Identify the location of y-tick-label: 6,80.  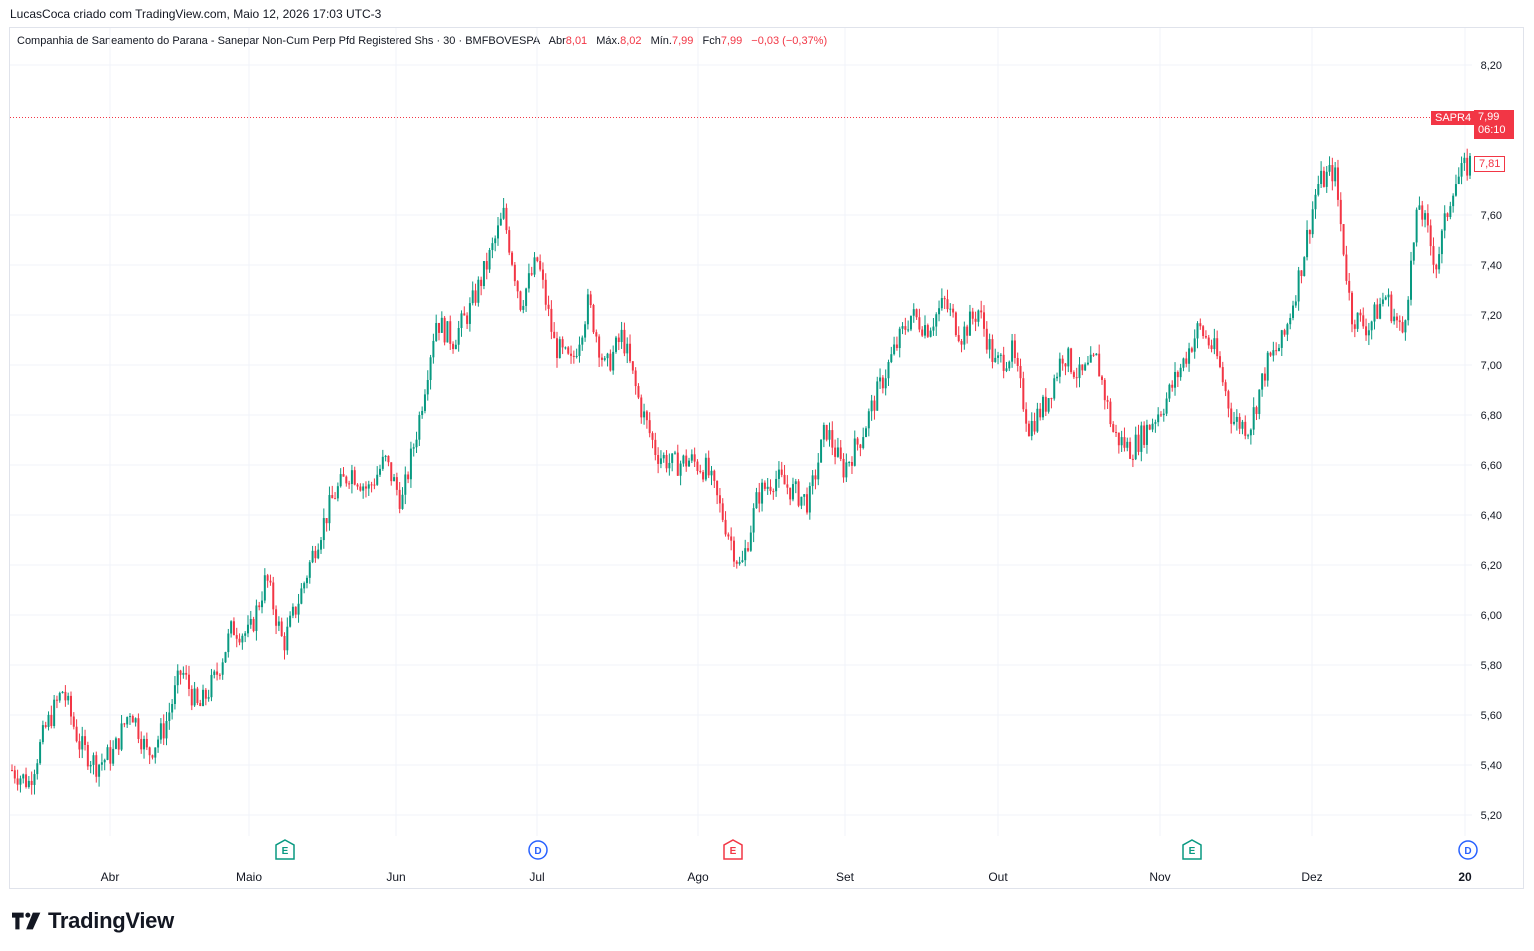
(1491, 416).